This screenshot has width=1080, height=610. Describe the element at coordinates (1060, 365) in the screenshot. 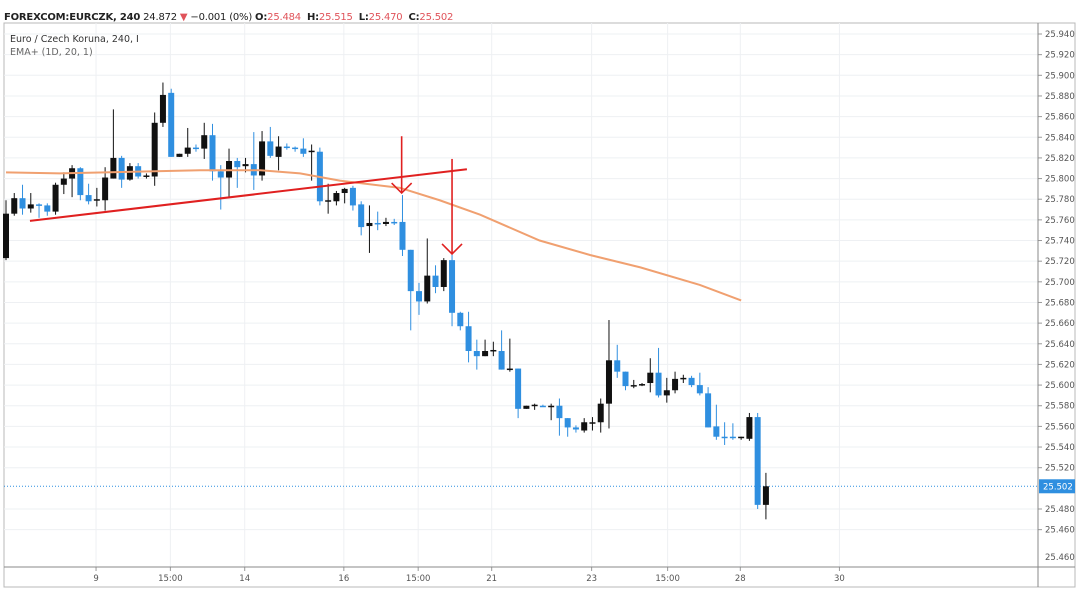

I see `y-tick-label: 25.620` at that location.